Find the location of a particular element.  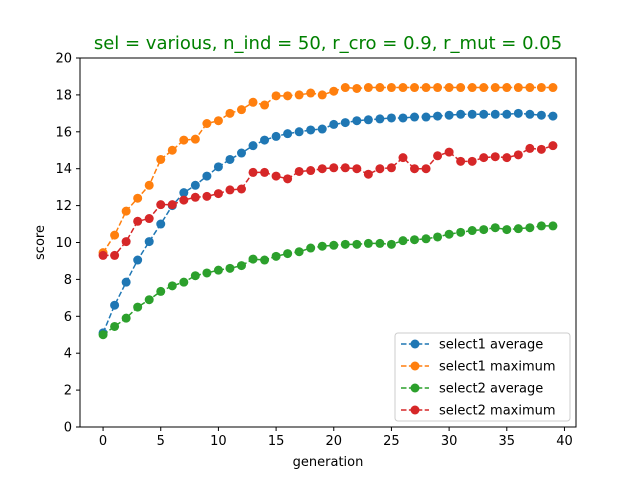

y-tick-label: 12 is located at coordinates (63, 206).